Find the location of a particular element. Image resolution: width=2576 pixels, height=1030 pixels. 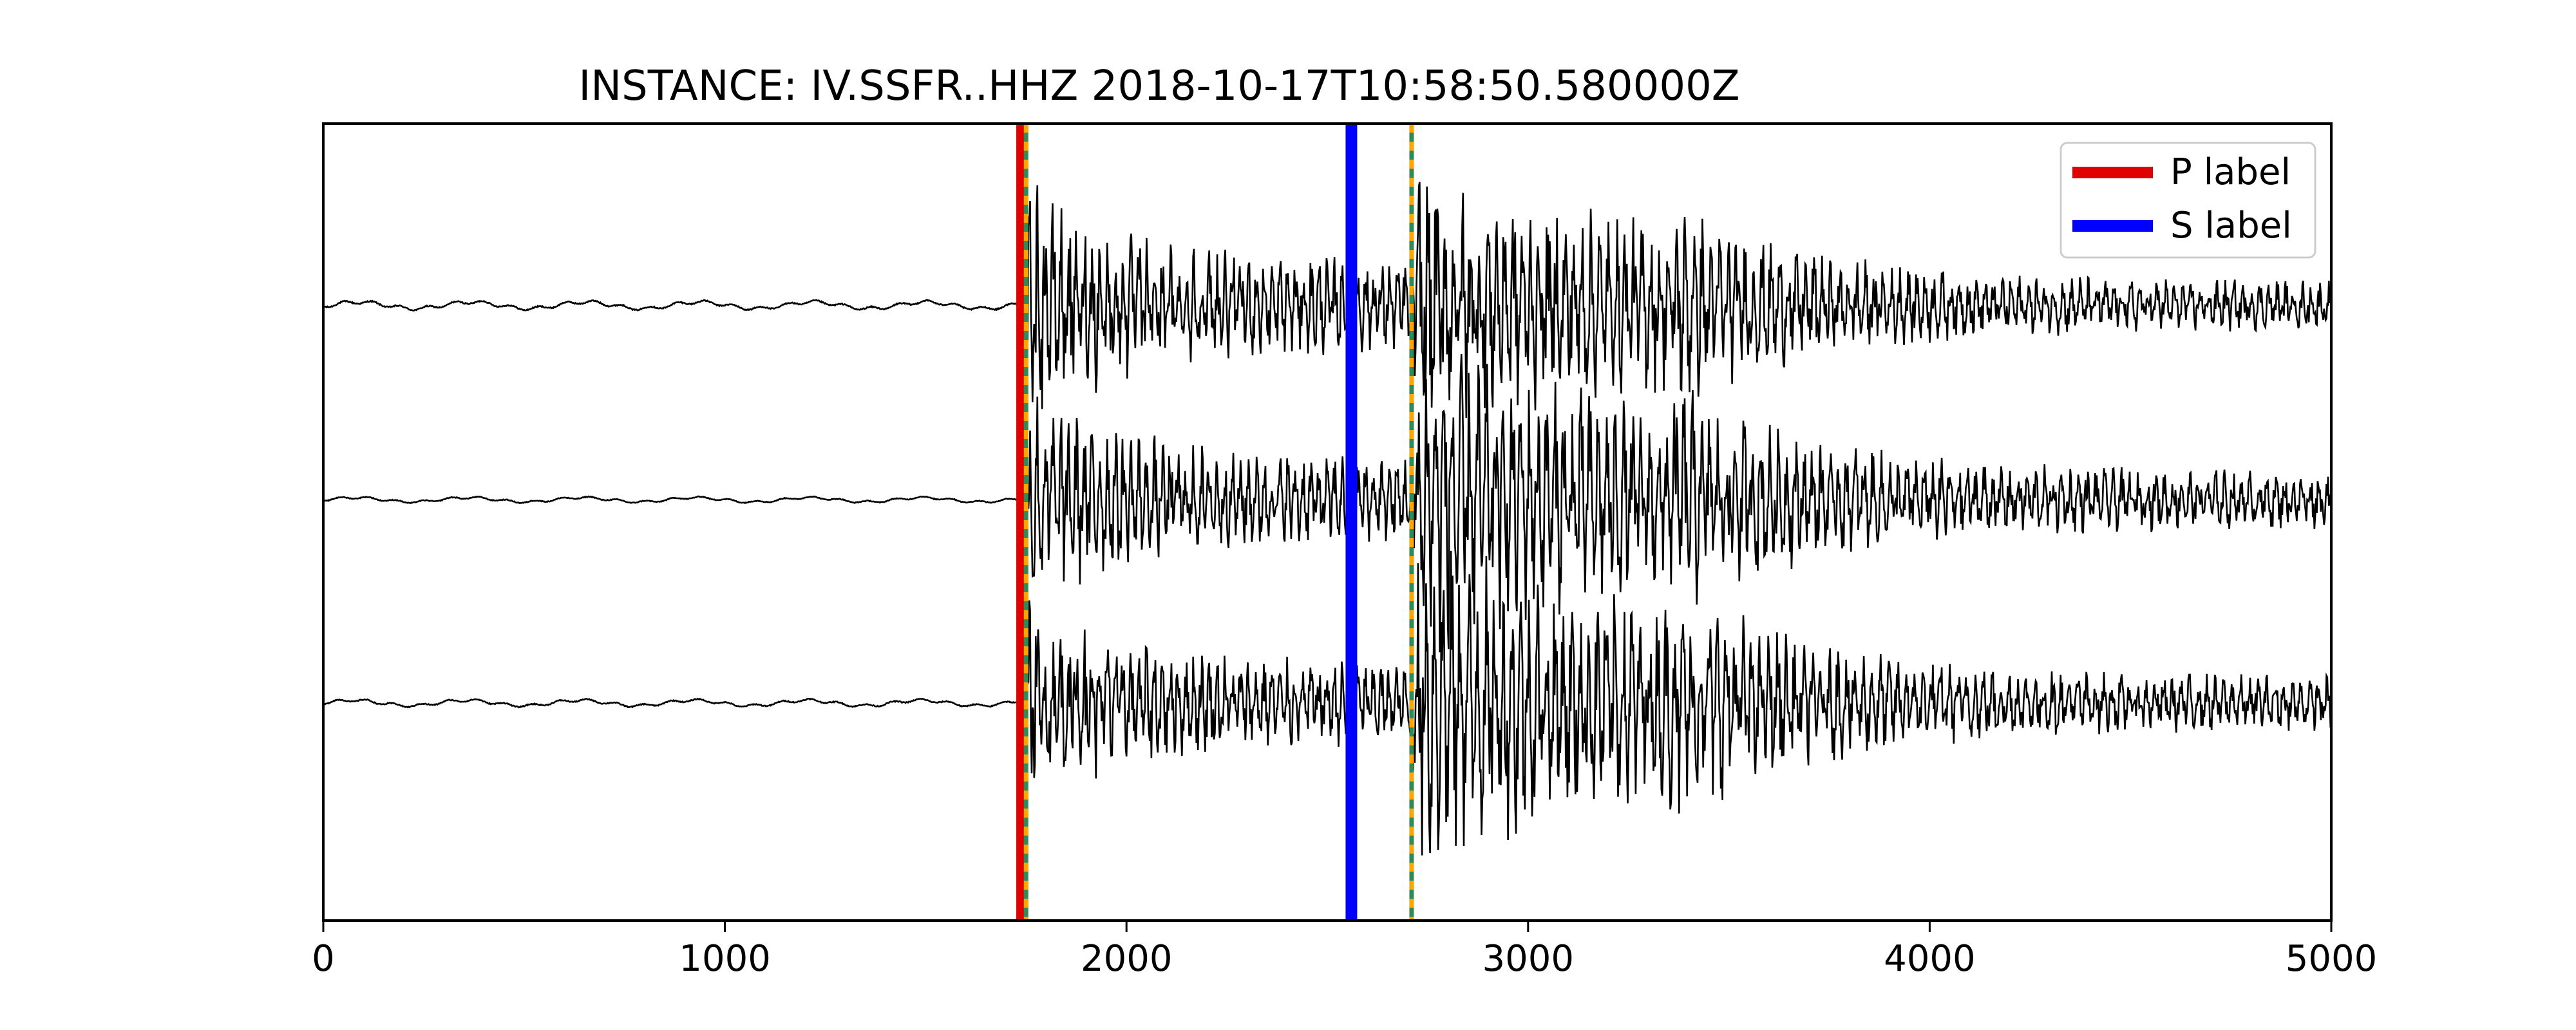

x-tick-label-1000: 1000 is located at coordinates (725, 959).